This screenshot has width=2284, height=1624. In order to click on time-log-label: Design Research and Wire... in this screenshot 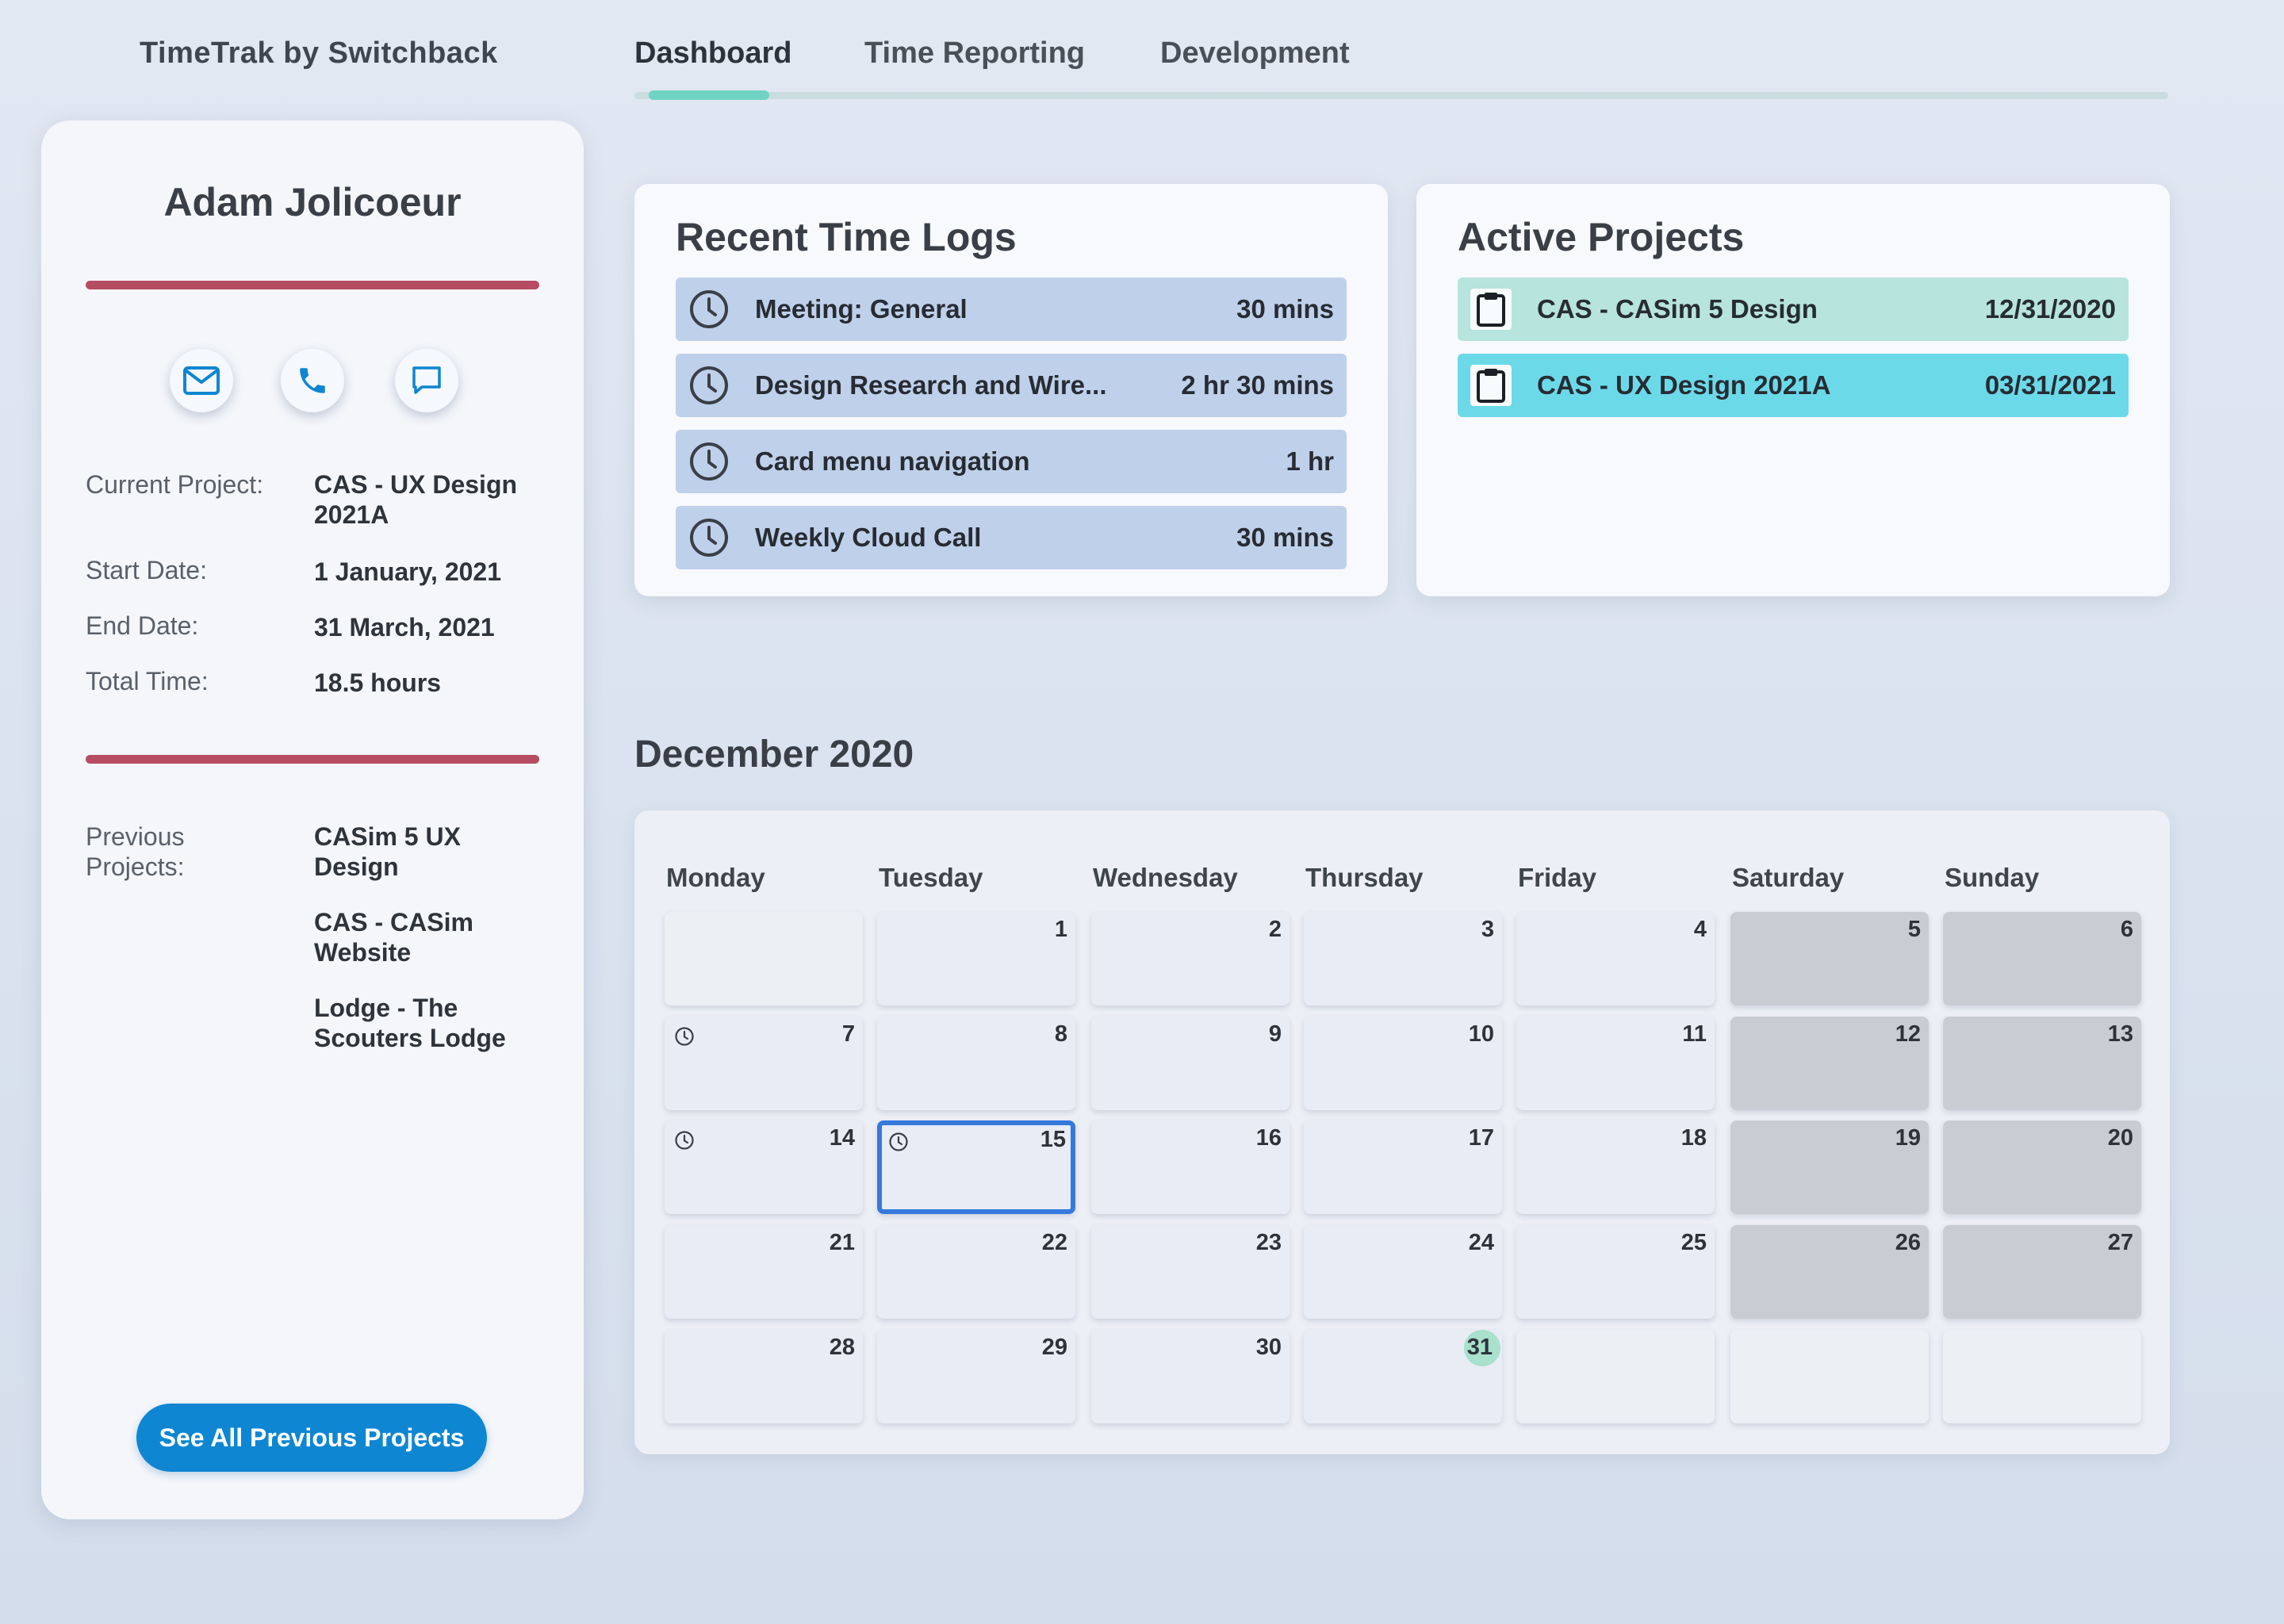, I will do `click(931, 385)`.